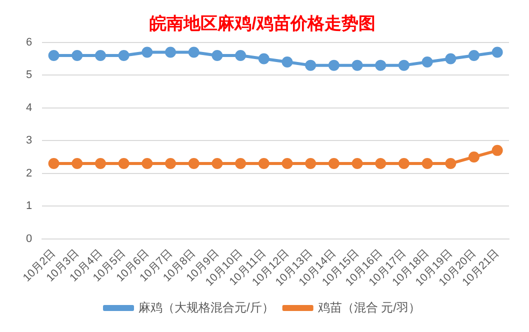  I want to click on legend-label: 麻鸡（大规格混合元/斤）, so click(206, 307).